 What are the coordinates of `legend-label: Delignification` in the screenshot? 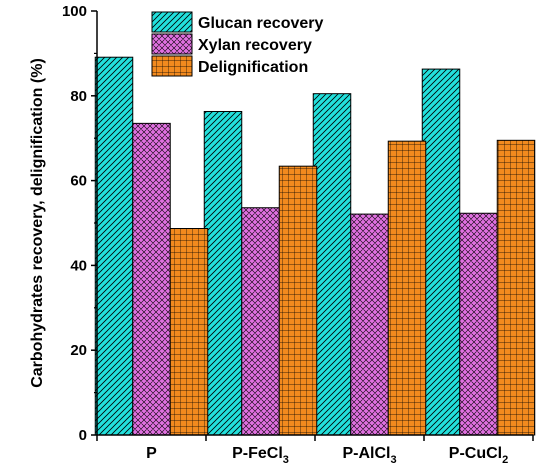 It's located at (253, 67).